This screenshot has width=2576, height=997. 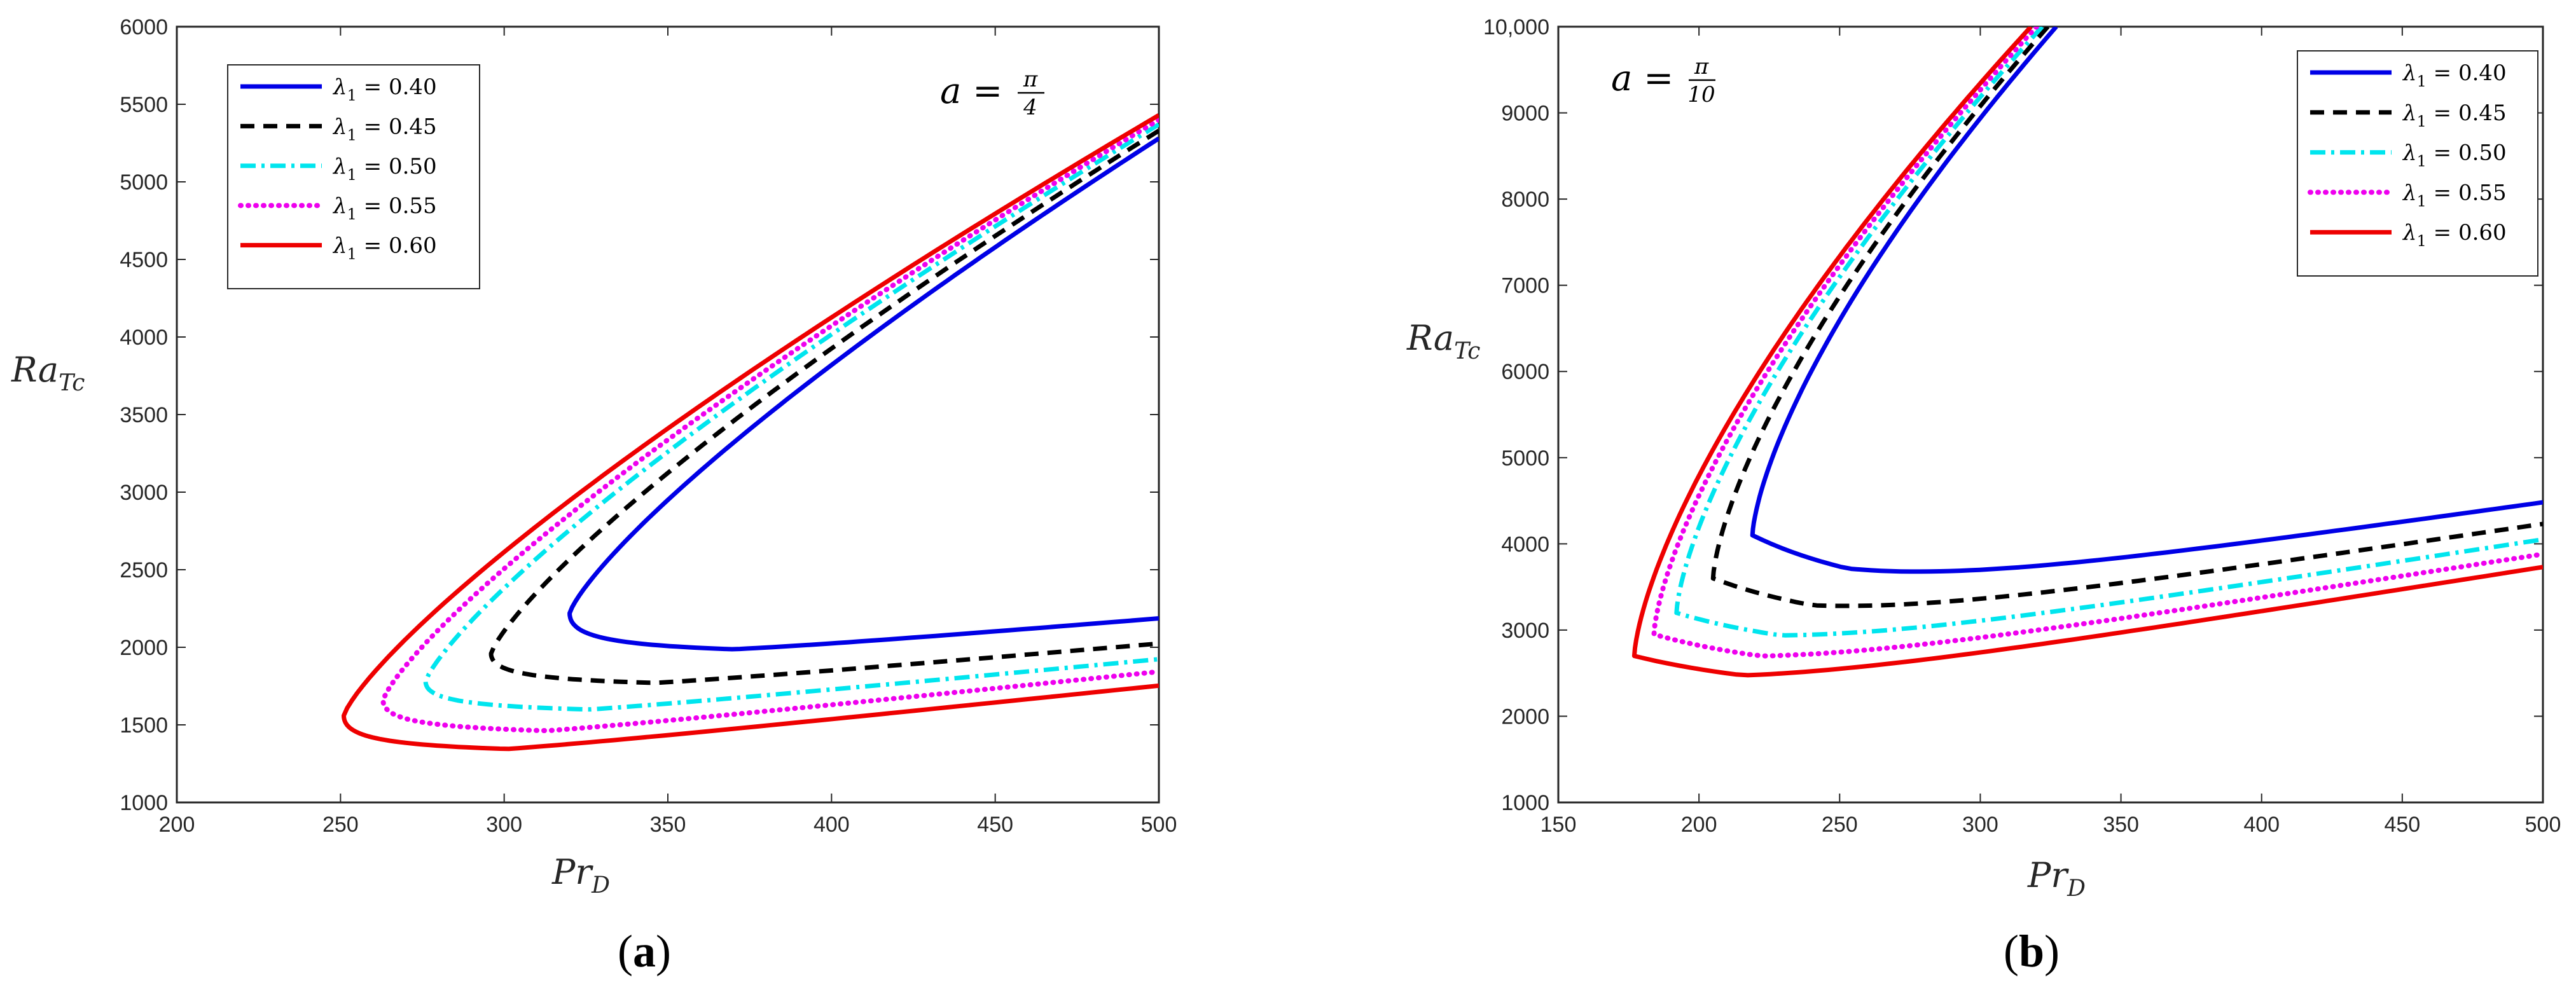 I want to click on panel-caption: (b), so click(x=2032, y=951).